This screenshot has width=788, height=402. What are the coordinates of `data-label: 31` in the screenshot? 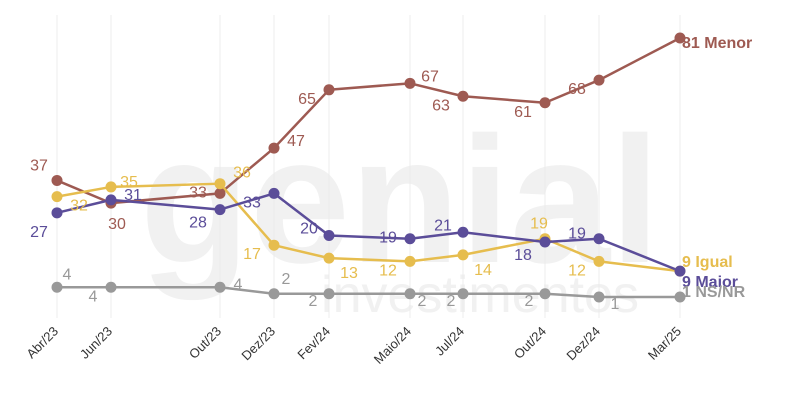 It's located at (133, 195).